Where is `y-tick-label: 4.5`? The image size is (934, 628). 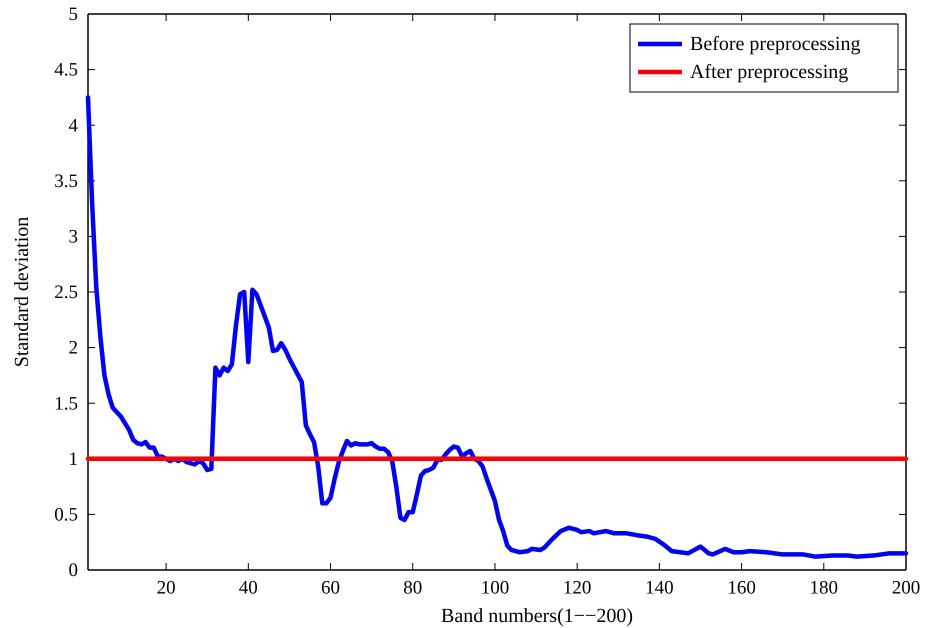 y-tick-label: 4.5 is located at coordinates (66, 70).